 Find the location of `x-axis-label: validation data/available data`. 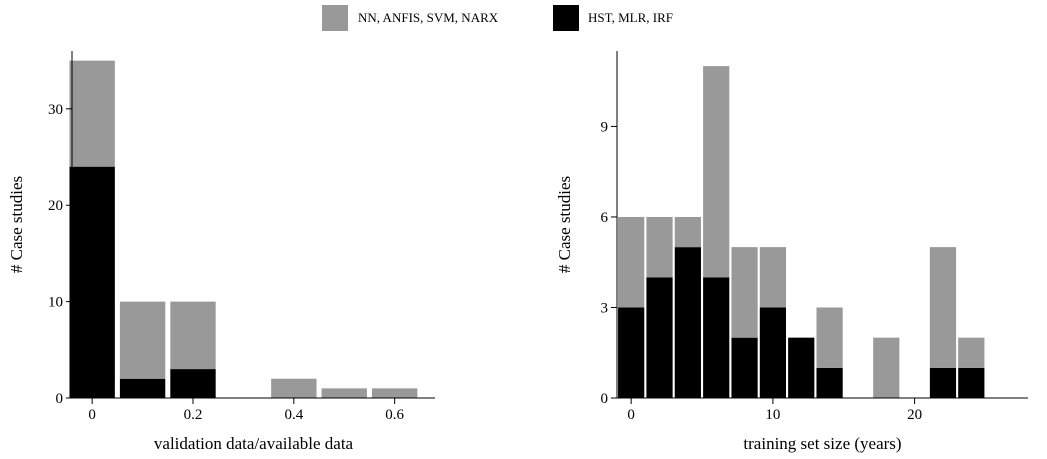

x-axis-label: validation data/available data is located at coordinates (254, 443).